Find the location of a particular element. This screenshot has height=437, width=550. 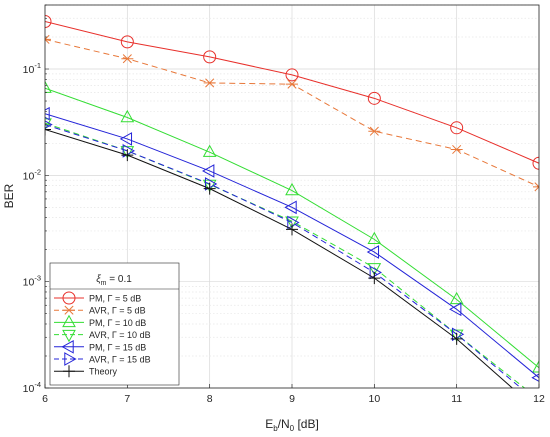

x-tick-label: 7 is located at coordinates (127, 399).